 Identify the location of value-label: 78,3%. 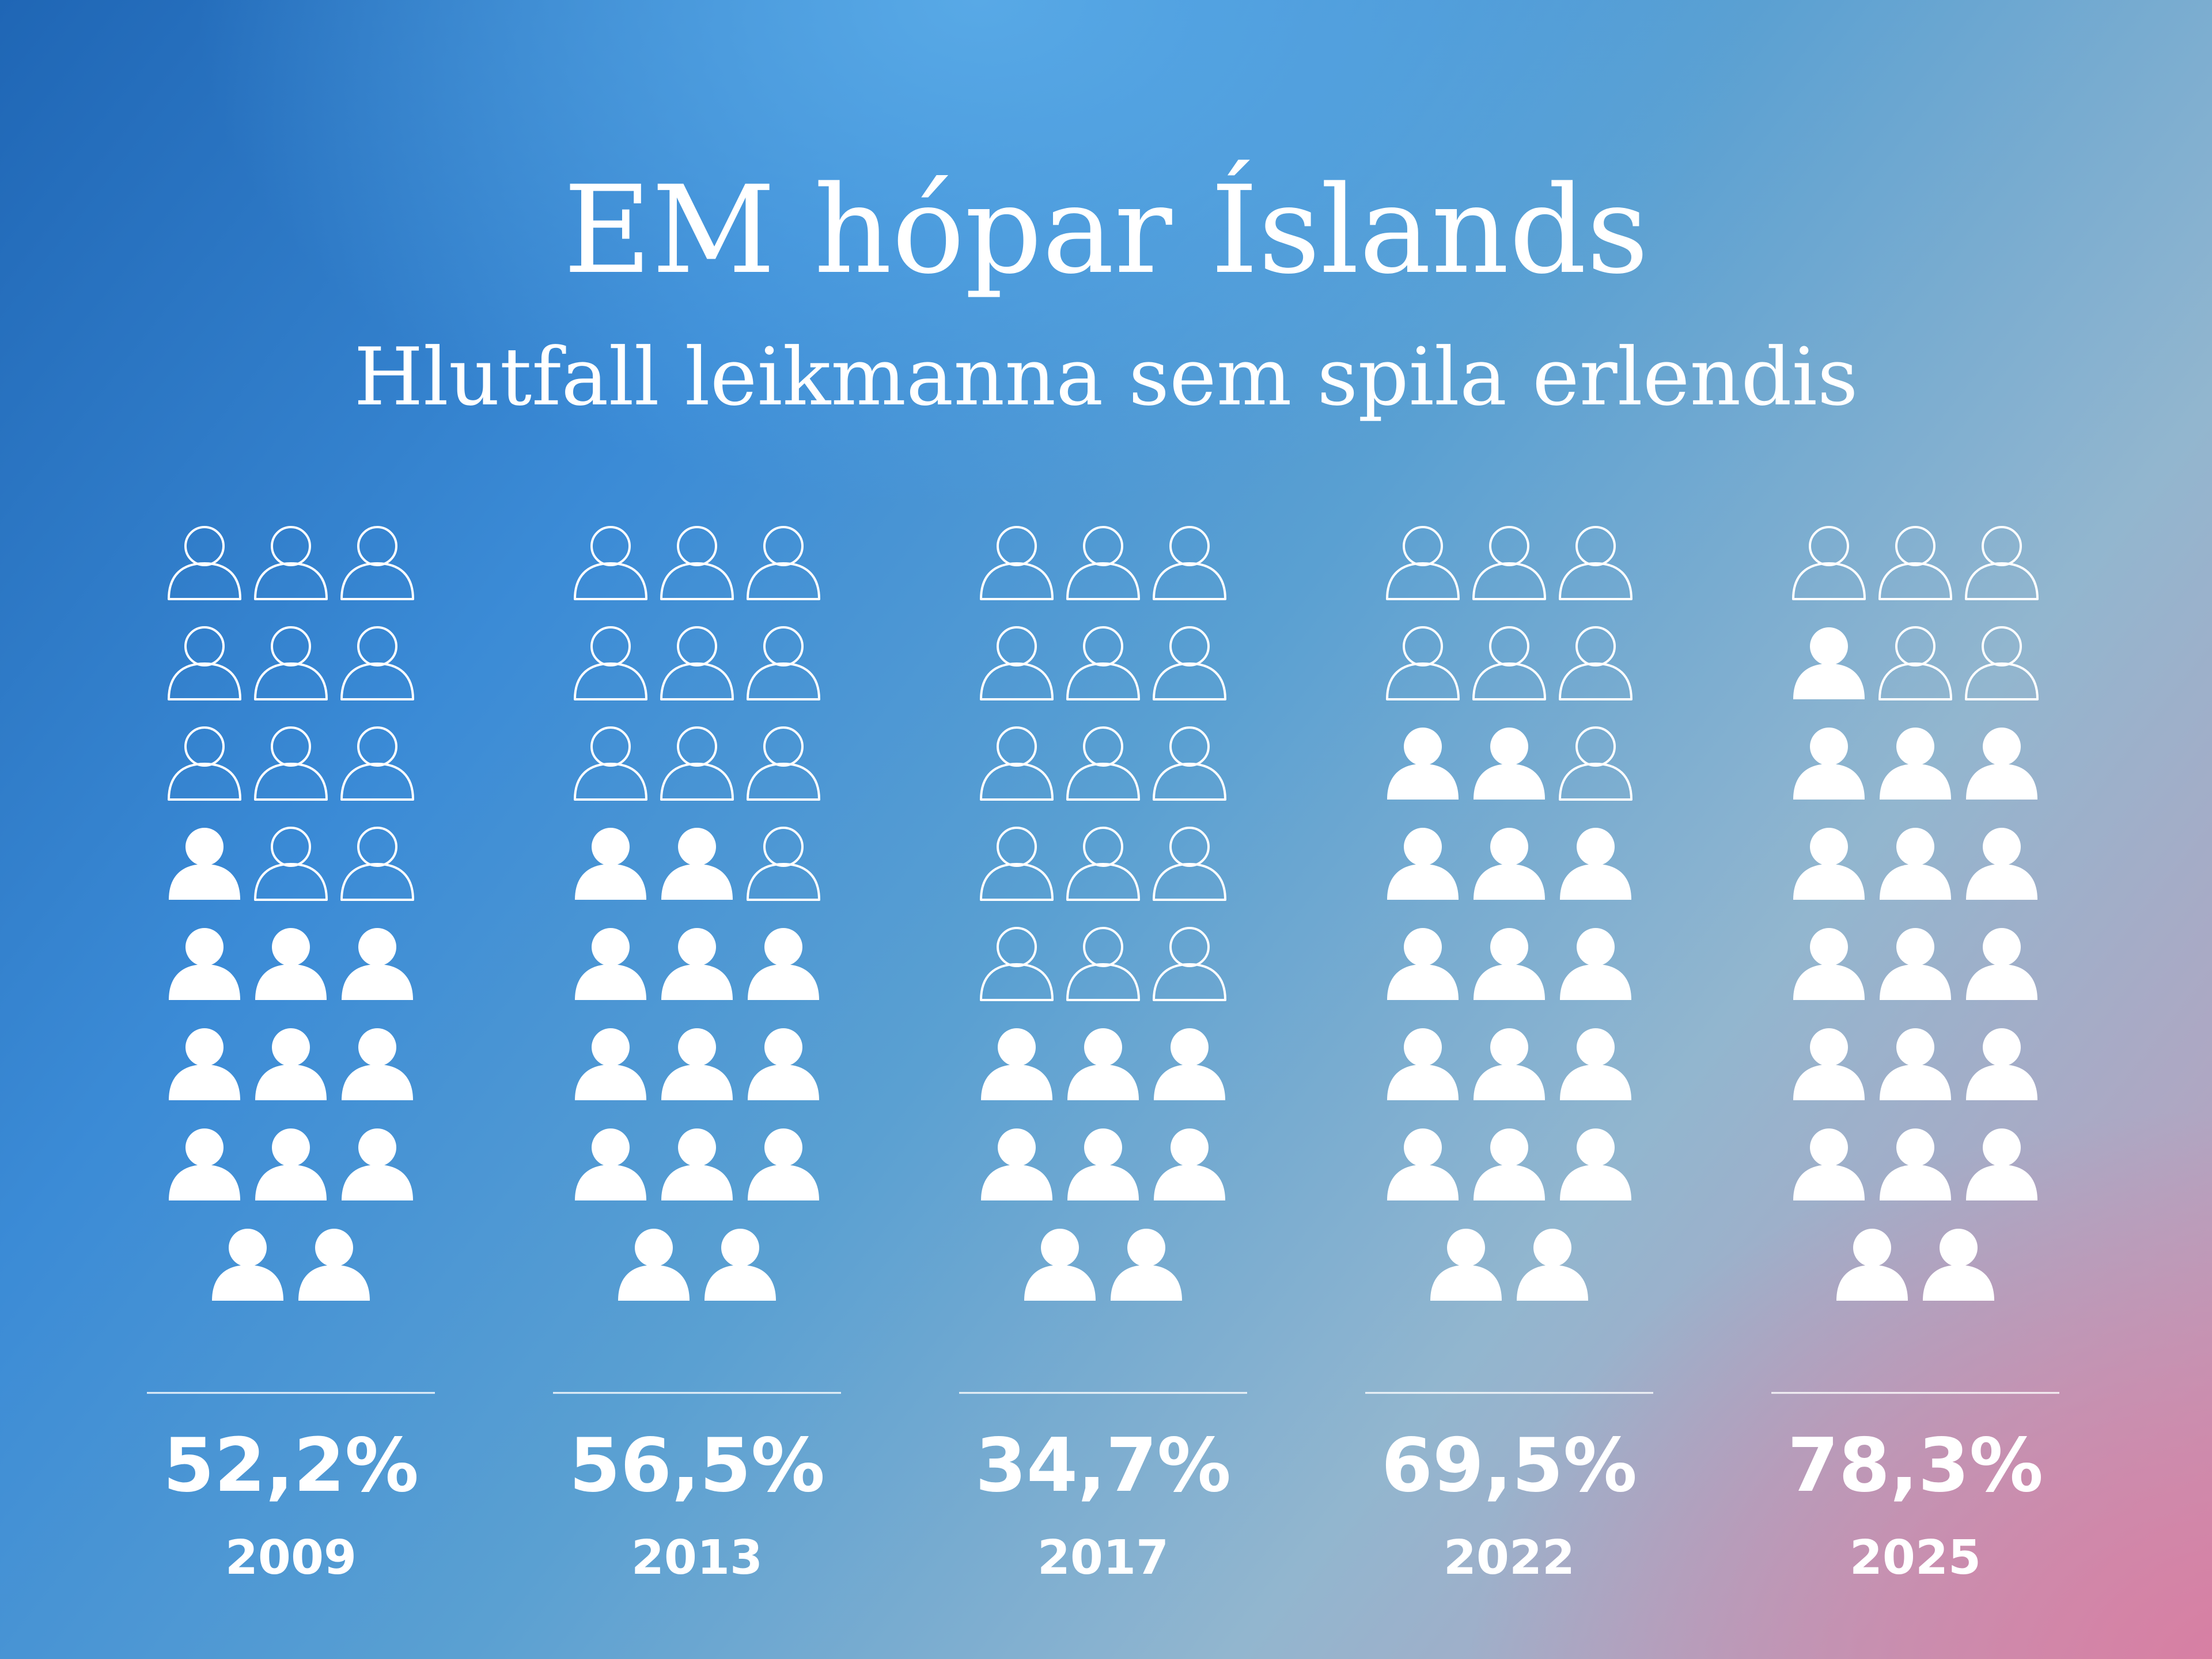
(1915, 1466).